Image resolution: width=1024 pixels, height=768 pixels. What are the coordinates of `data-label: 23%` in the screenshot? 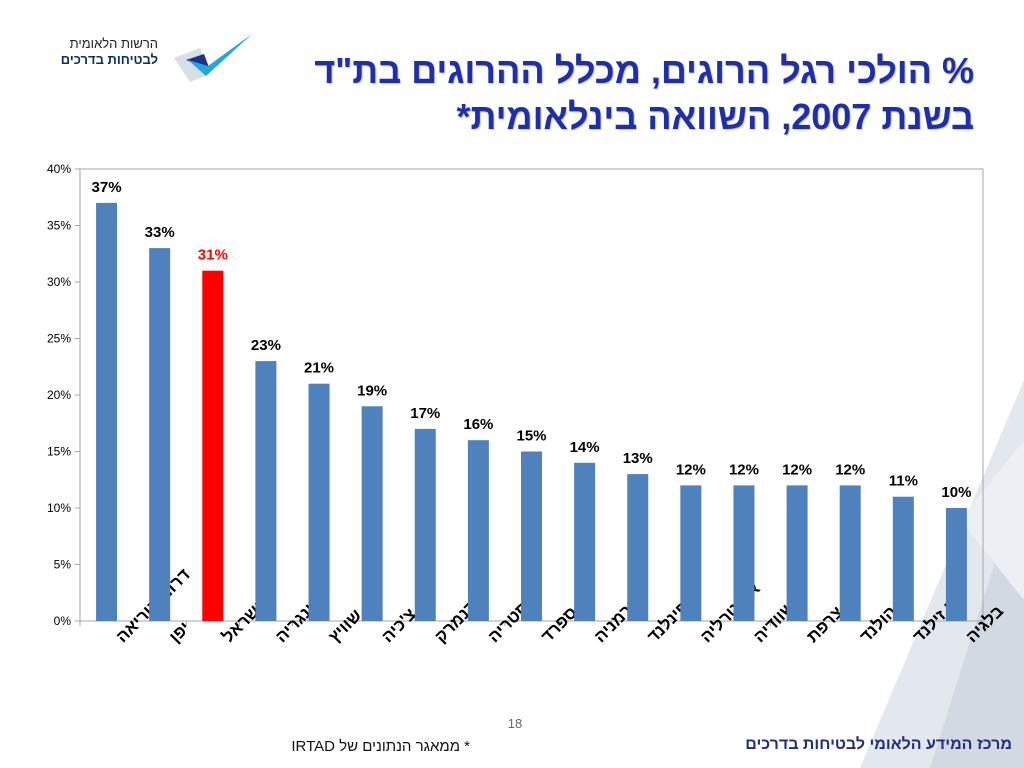 It's located at (266, 345).